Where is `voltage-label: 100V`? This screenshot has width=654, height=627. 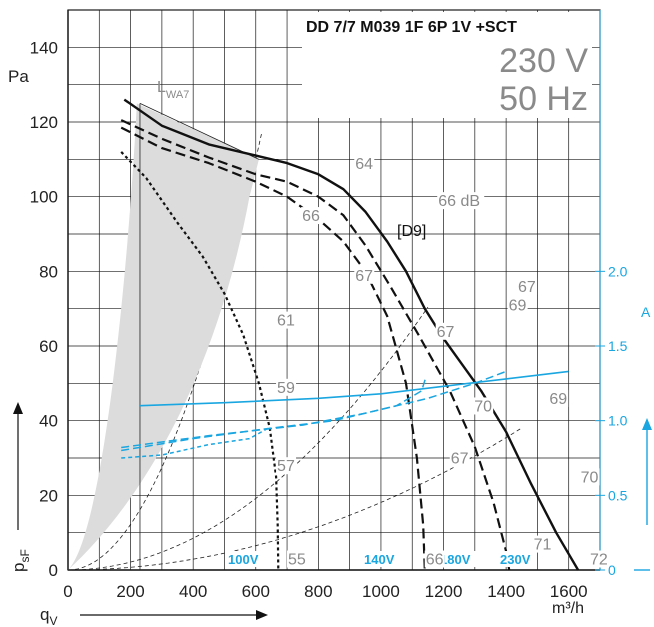 voltage-label: 100V is located at coordinates (243, 559).